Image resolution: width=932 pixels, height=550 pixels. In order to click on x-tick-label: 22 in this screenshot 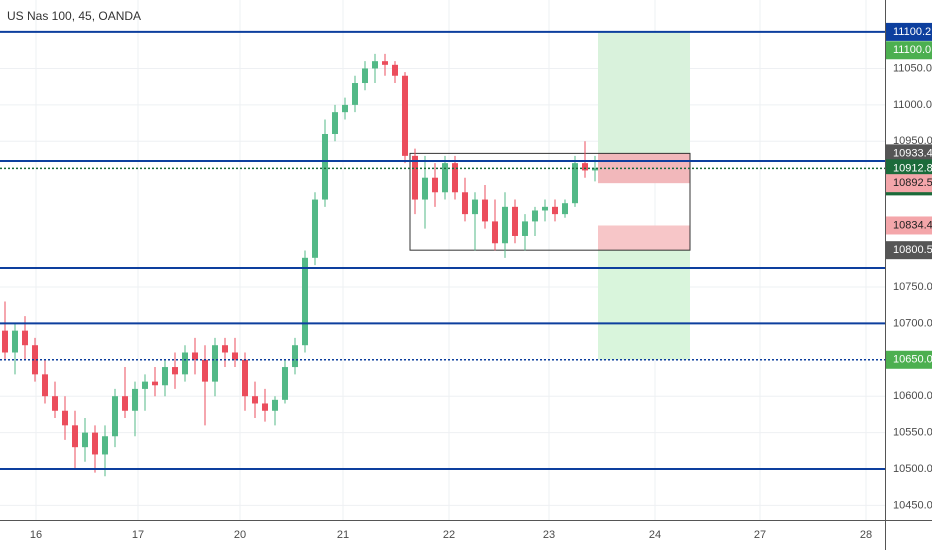, I will do `click(449, 535)`.